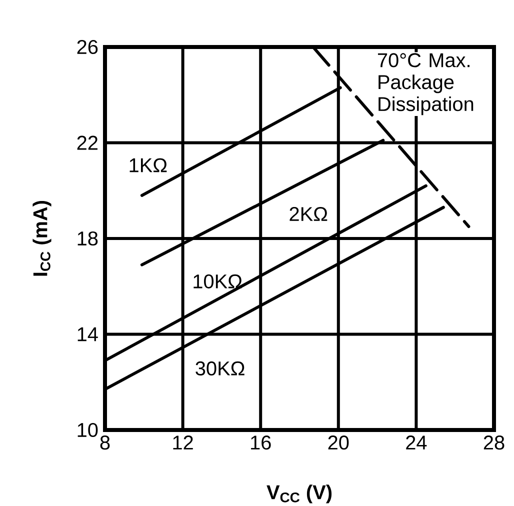  What do you see at coordinates (309, 213) in the screenshot?
I see `series-label: 2KΩ` at bounding box center [309, 213].